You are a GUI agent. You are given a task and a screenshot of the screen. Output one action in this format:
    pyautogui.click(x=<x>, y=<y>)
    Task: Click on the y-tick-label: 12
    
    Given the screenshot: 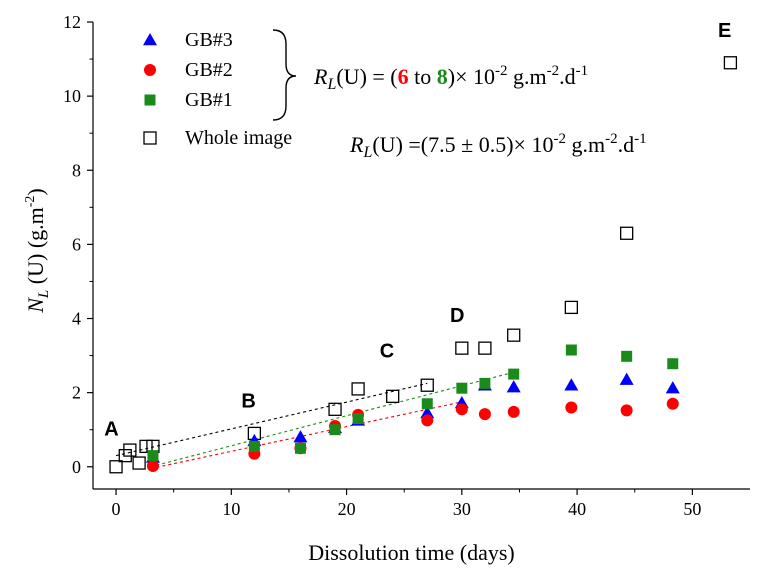 What is the action you would take?
    pyautogui.click(x=72, y=22)
    